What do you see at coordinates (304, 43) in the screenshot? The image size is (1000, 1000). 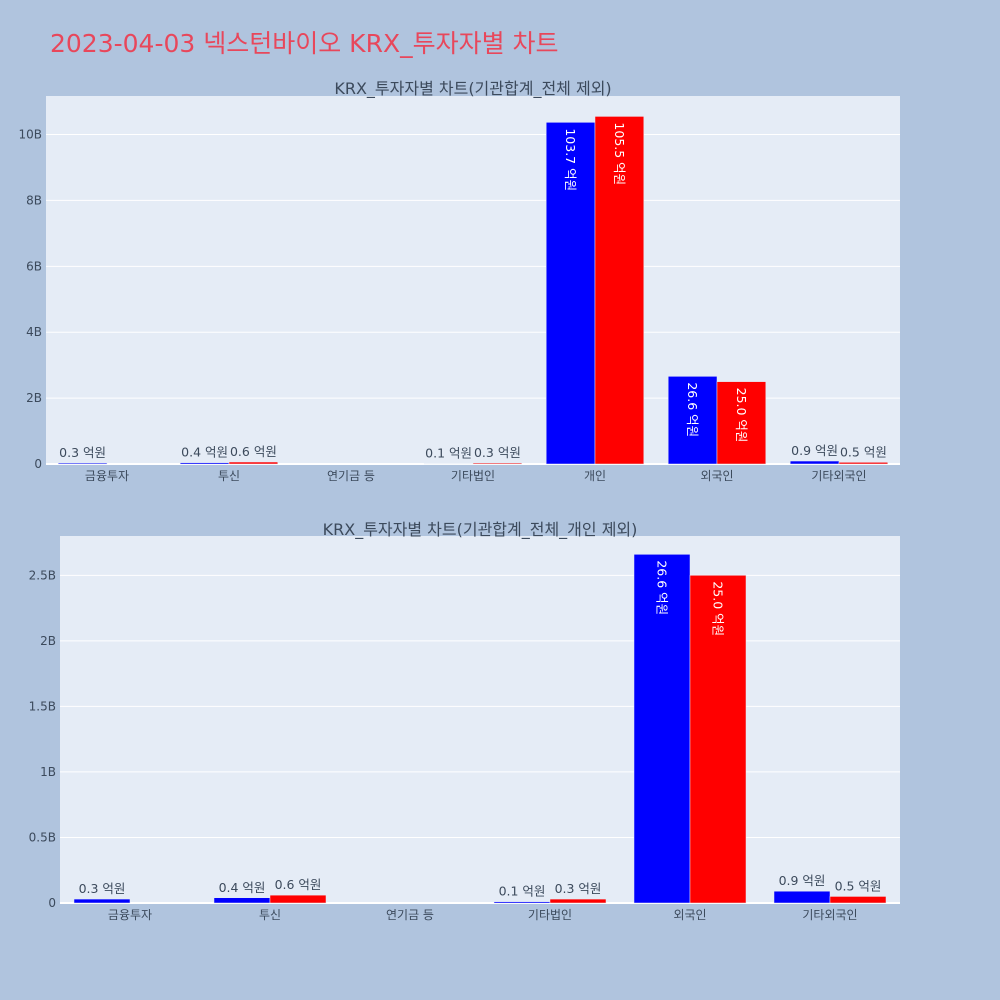 I see `page-title: 2023-04-03 넥스턴바이오 KRX_투자자별 차트` at bounding box center [304, 43].